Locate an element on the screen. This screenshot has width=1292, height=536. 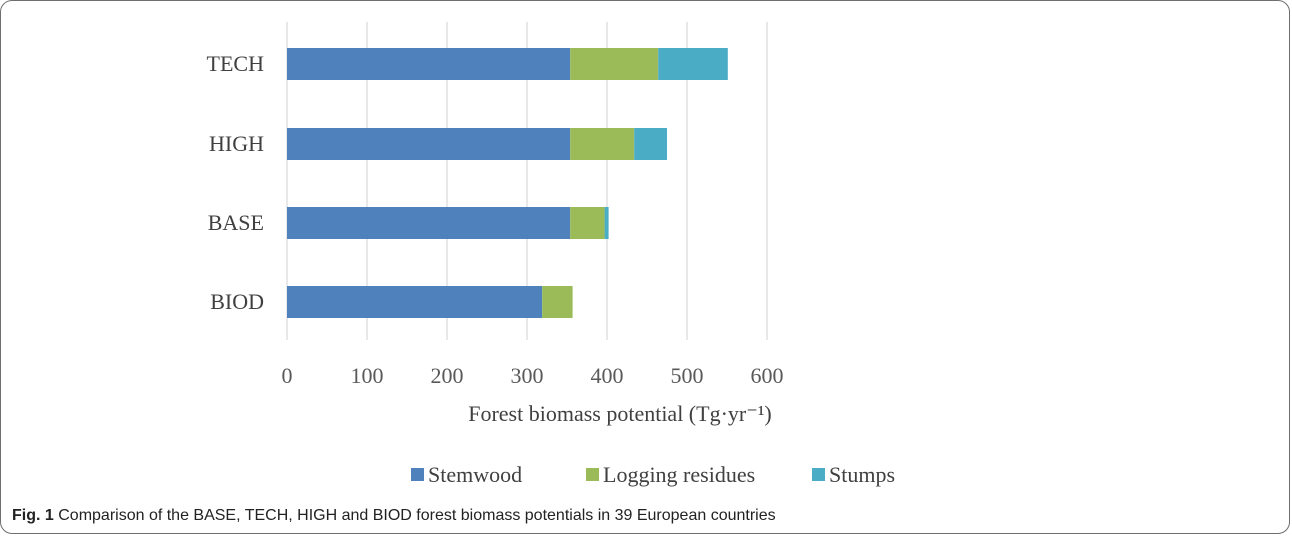
legend: Stemwood Logging residues Stumps is located at coordinates (653, 474).